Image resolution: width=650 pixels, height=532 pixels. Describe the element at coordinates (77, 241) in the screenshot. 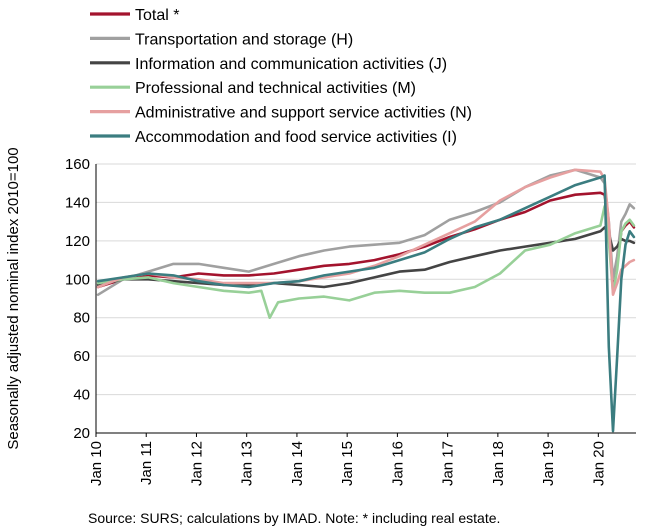

I see `y-tick-label: 120` at that location.